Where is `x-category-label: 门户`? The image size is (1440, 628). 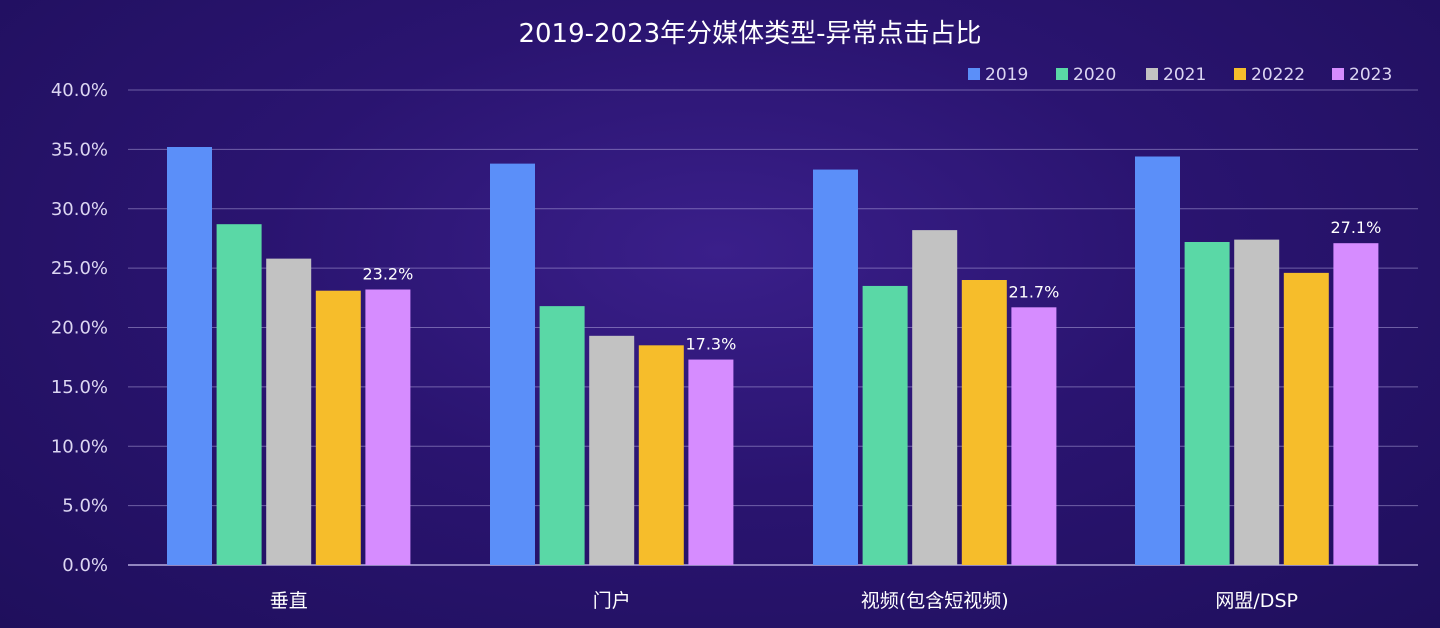
x-category-label: 门户 is located at coordinates (612, 601).